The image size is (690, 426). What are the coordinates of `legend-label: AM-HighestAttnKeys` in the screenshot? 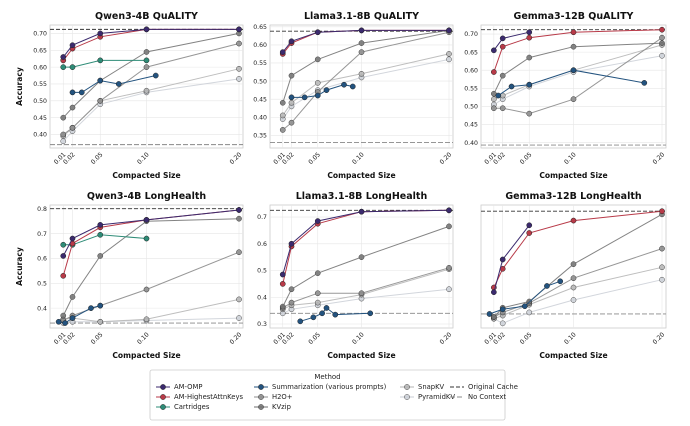 It's located at (208, 397).